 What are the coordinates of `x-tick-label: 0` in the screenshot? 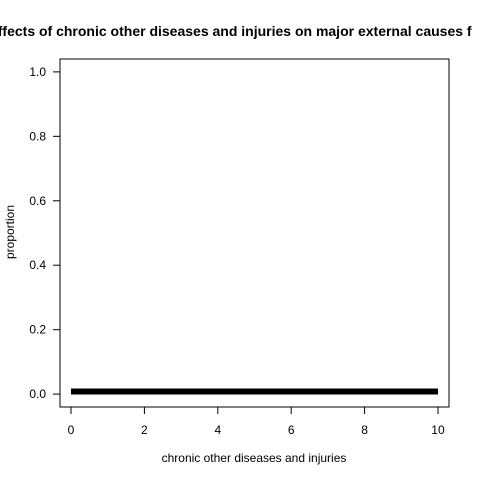 It's located at (71, 430).